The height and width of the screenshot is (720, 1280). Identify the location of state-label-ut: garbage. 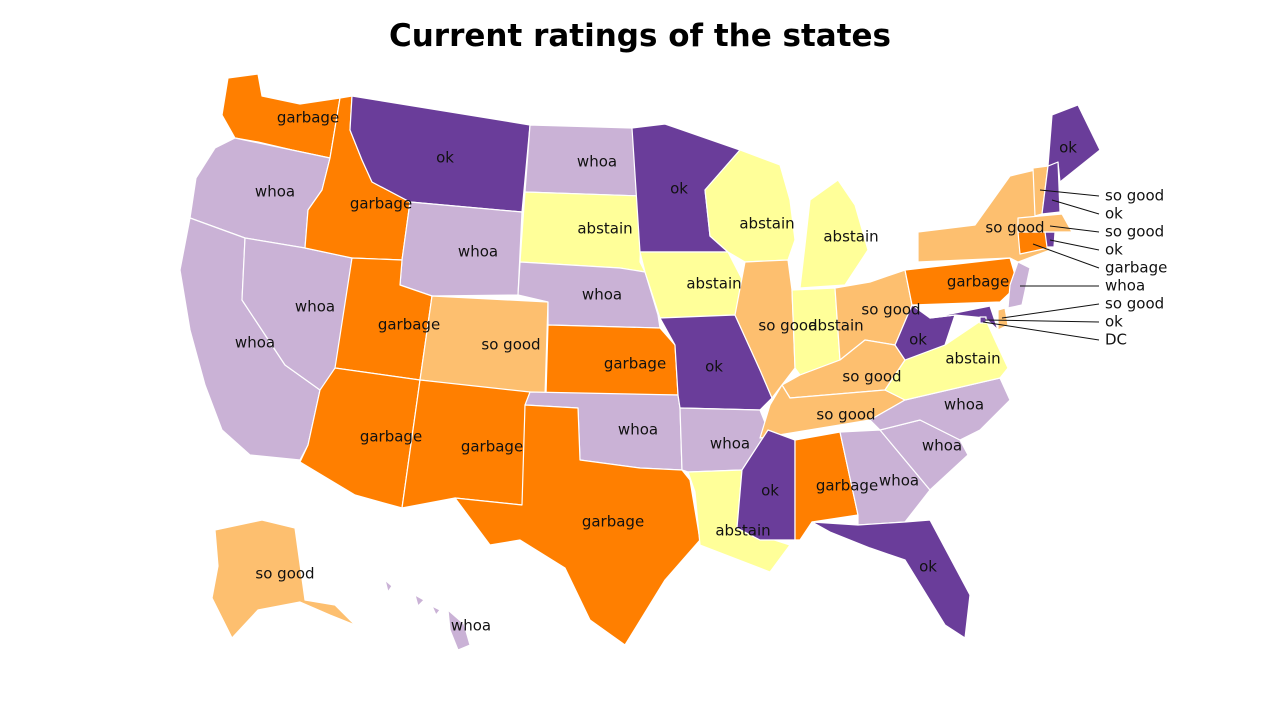
(409, 325).